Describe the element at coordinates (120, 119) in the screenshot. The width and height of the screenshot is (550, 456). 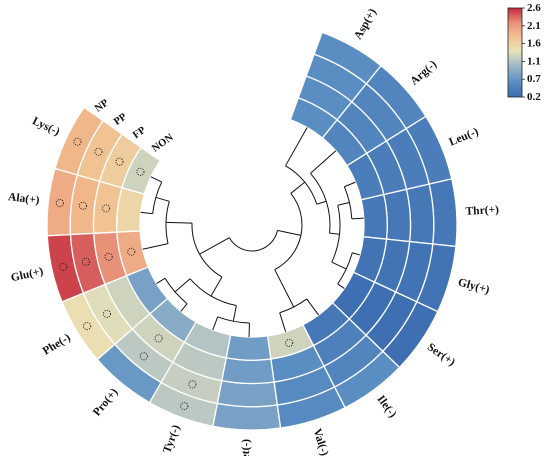
I see `ring-label: PP` at that location.